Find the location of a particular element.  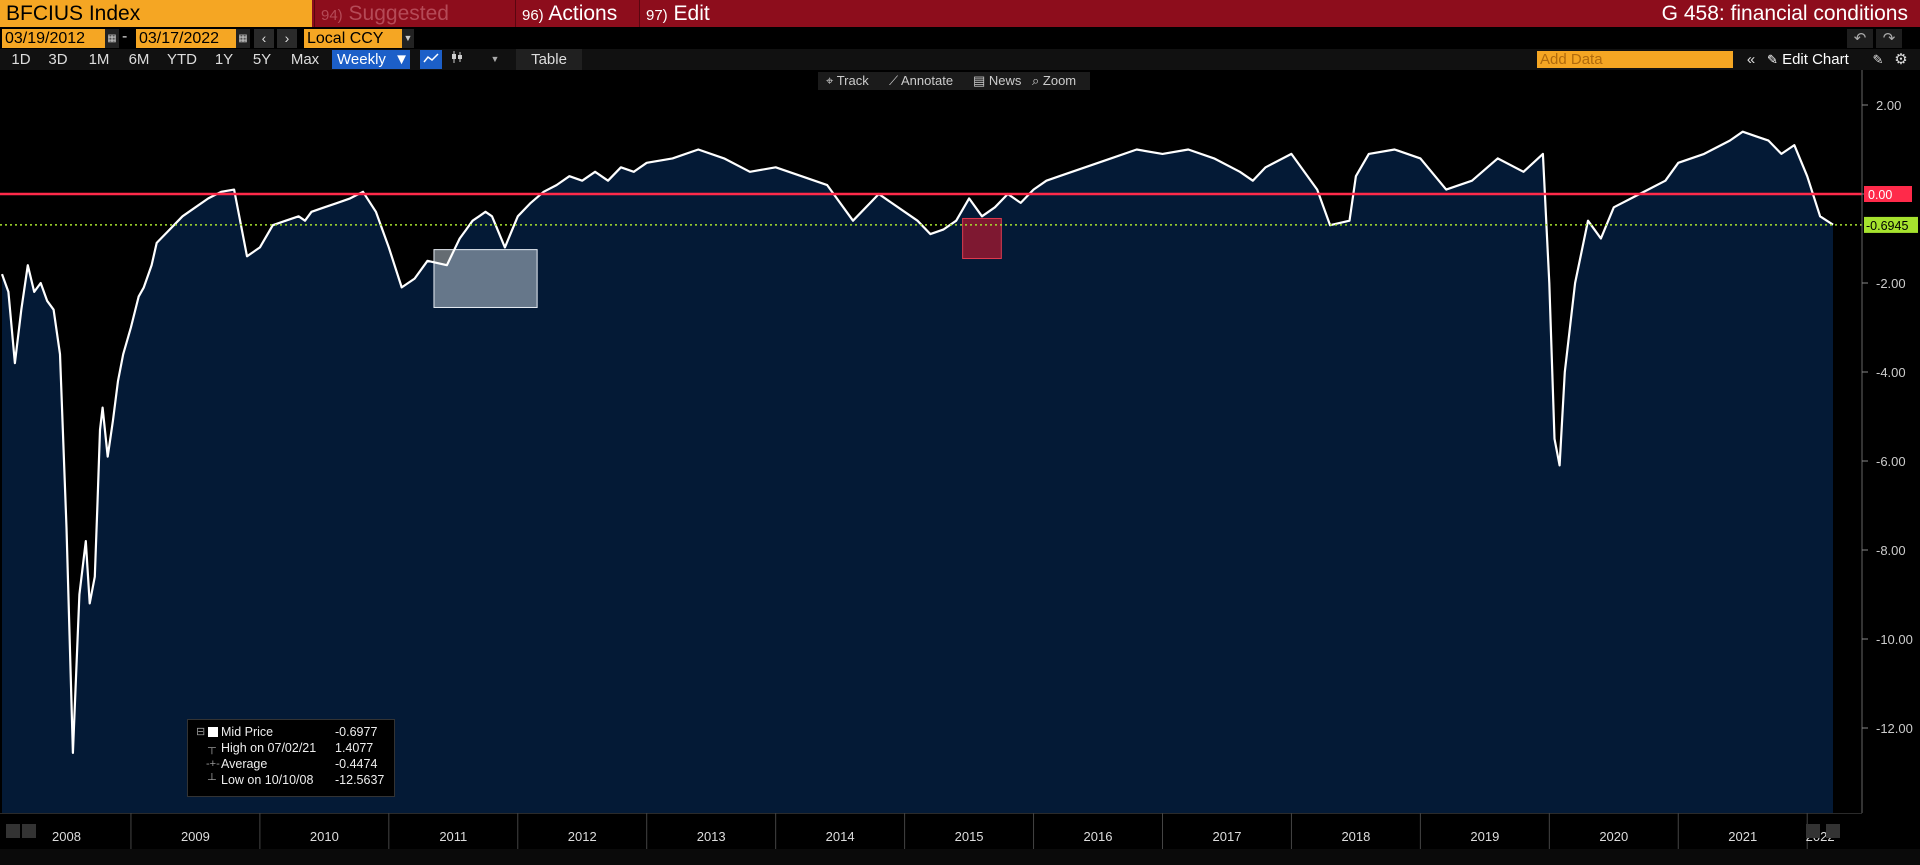

collapse-icon: ⊟ is located at coordinates (201, 732).